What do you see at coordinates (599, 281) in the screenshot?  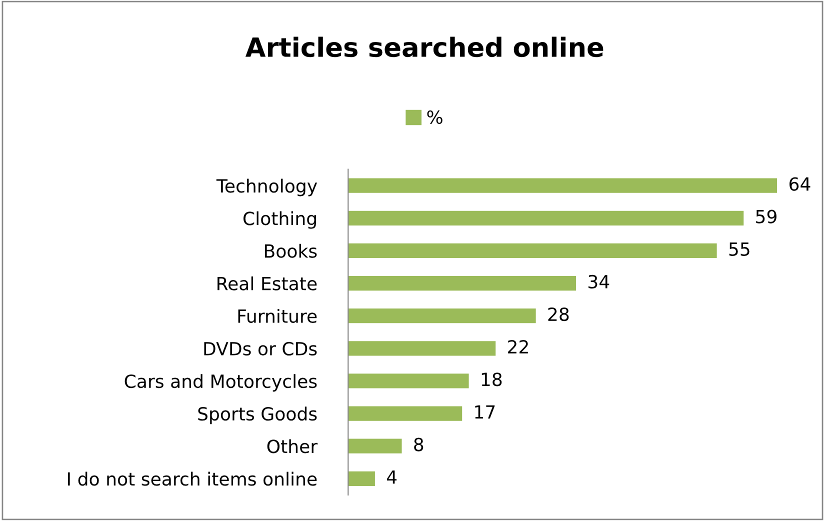 I see `data-label: 34` at bounding box center [599, 281].